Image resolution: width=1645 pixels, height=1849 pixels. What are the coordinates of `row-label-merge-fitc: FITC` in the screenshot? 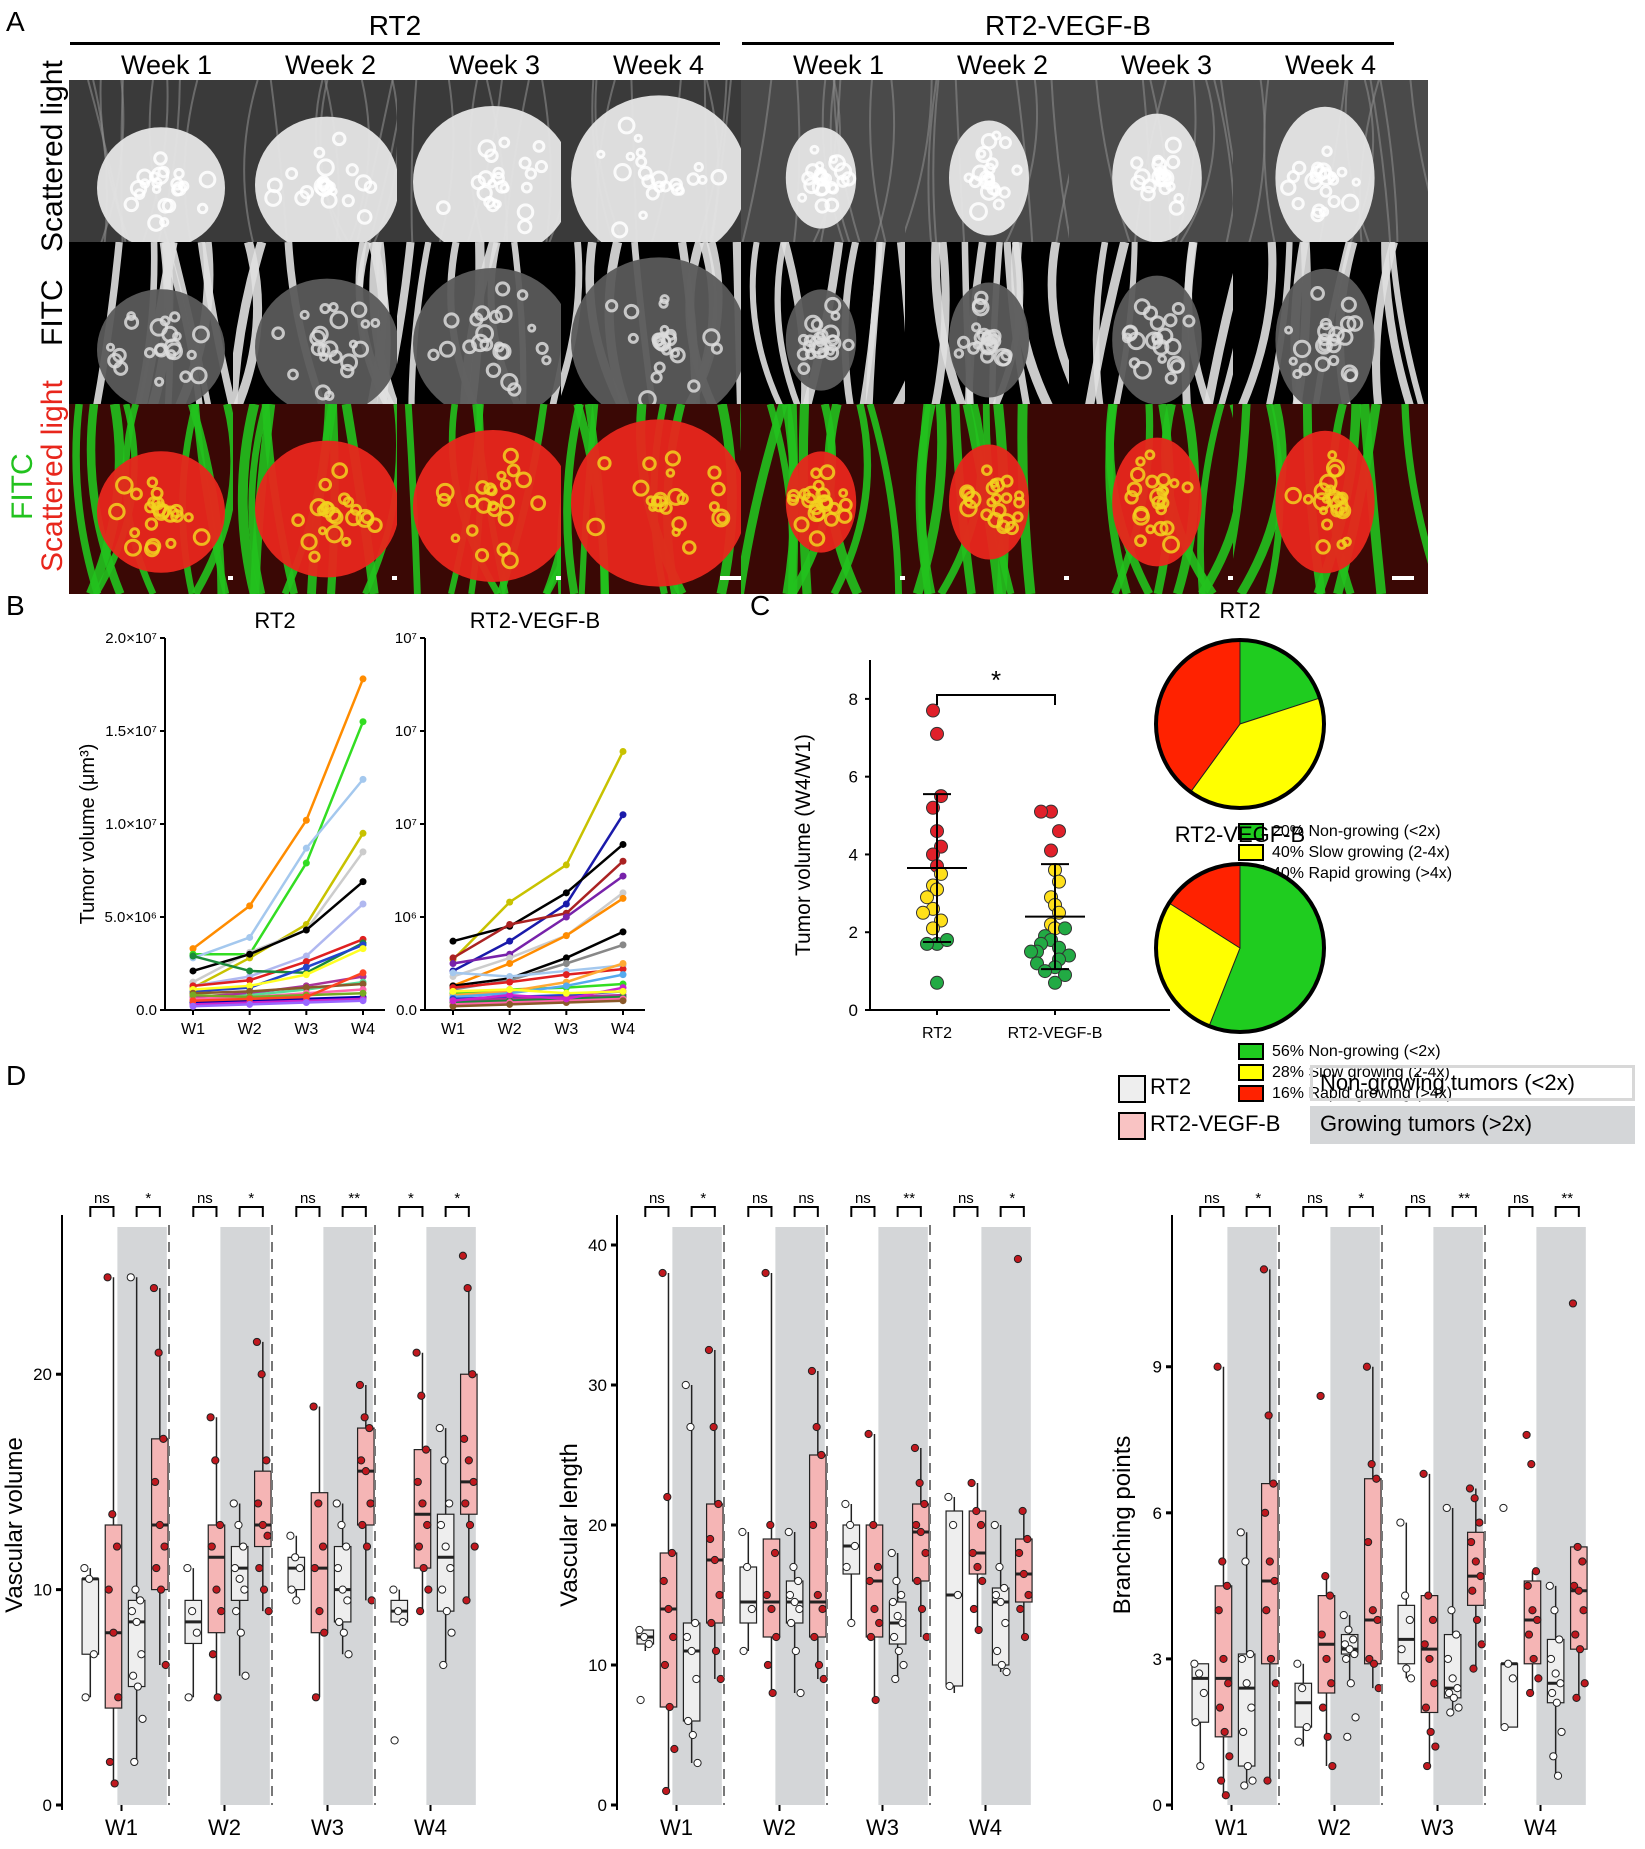 It's located at (22, 486).